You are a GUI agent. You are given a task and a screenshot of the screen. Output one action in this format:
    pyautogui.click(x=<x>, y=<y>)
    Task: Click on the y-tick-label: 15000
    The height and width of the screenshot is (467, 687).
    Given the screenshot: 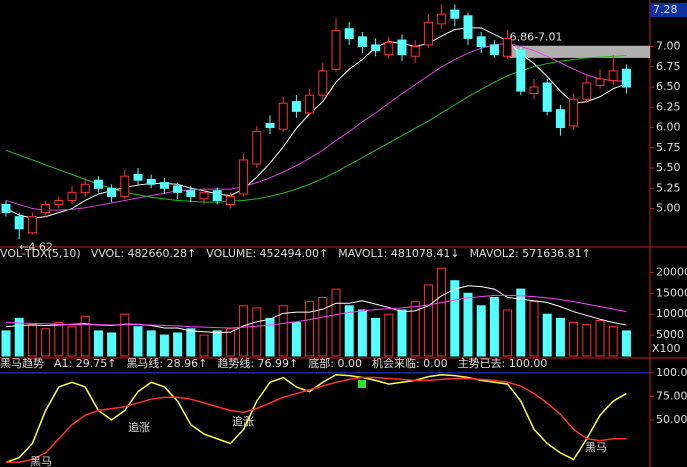 What is the action you would take?
    pyautogui.click(x=671, y=292)
    